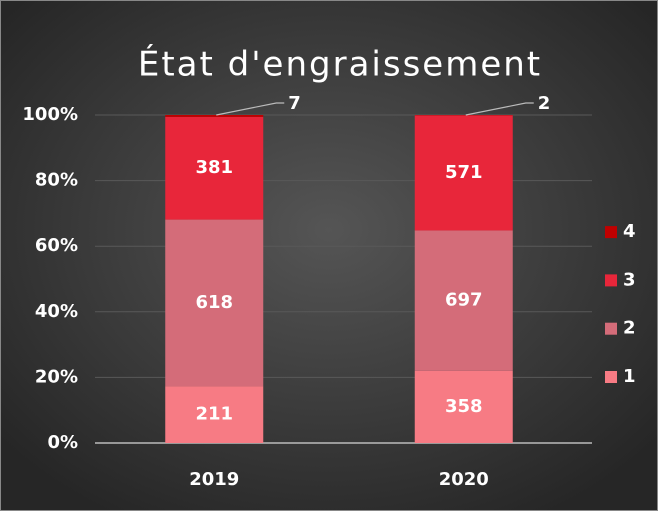 The height and width of the screenshot is (511, 658). I want to click on y-tick-label: 40%, so click(56, 311).